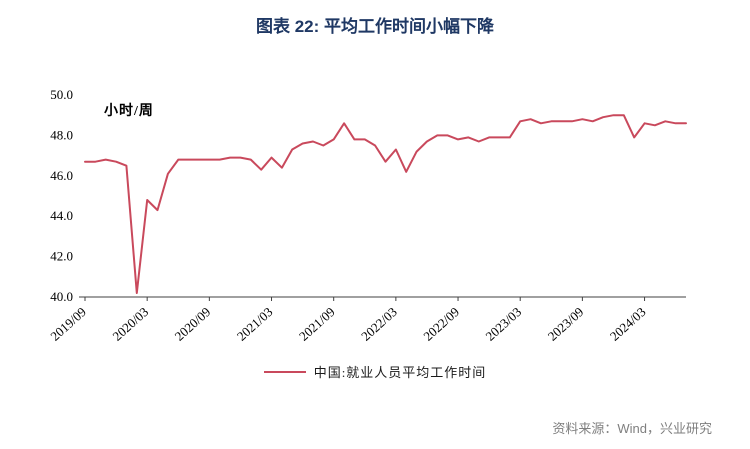  I want to click on x-tick-label: 2023/09, so click(566, 324).